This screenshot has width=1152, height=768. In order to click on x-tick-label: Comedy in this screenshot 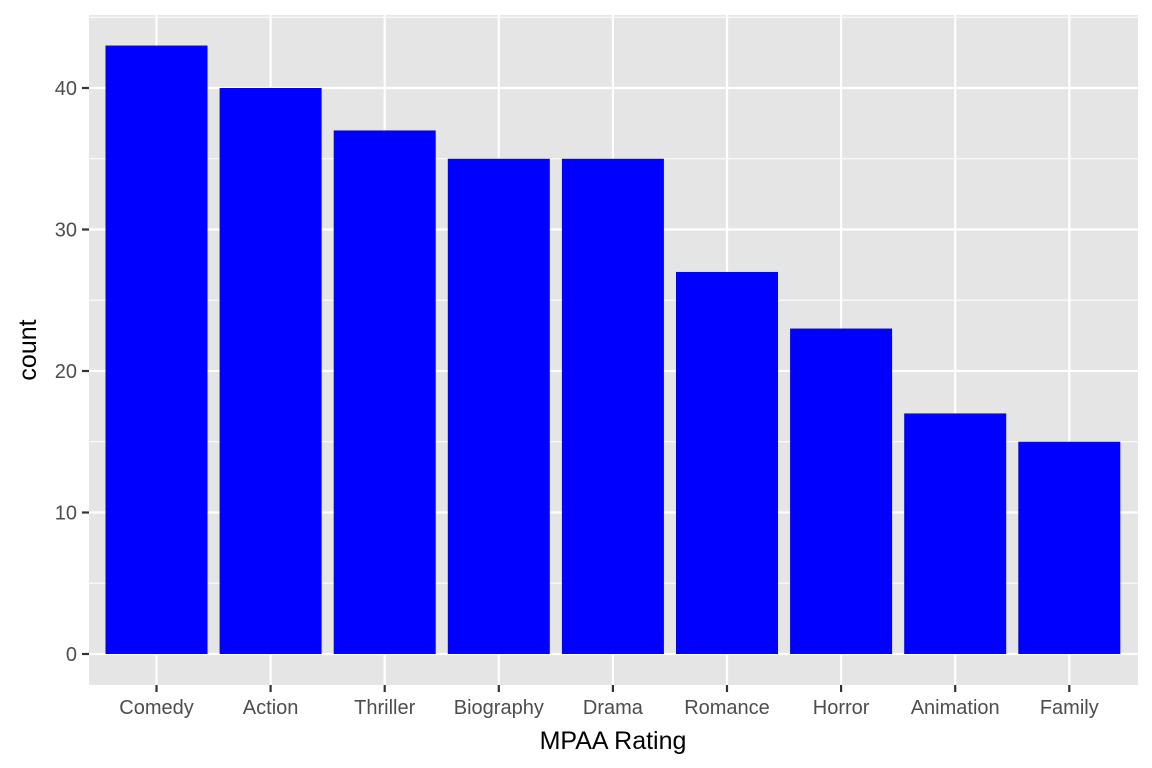, I will do `click(156, 708)`.